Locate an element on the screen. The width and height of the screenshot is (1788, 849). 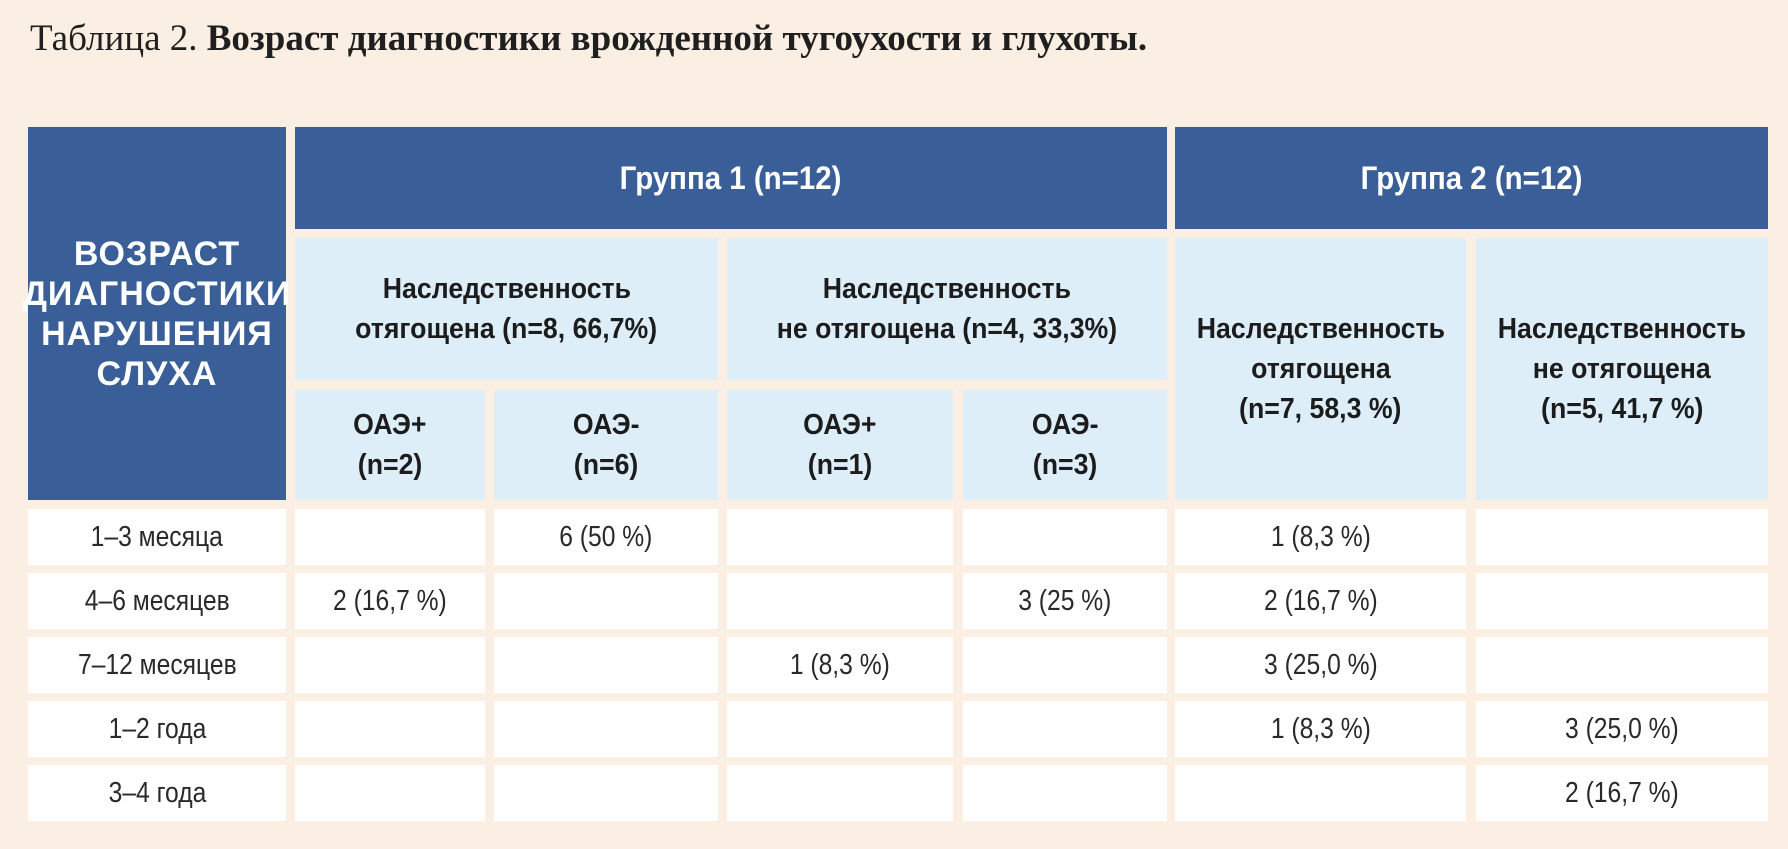
table-title-prefix: Таблица 2. is located at coordinates (114, 38).